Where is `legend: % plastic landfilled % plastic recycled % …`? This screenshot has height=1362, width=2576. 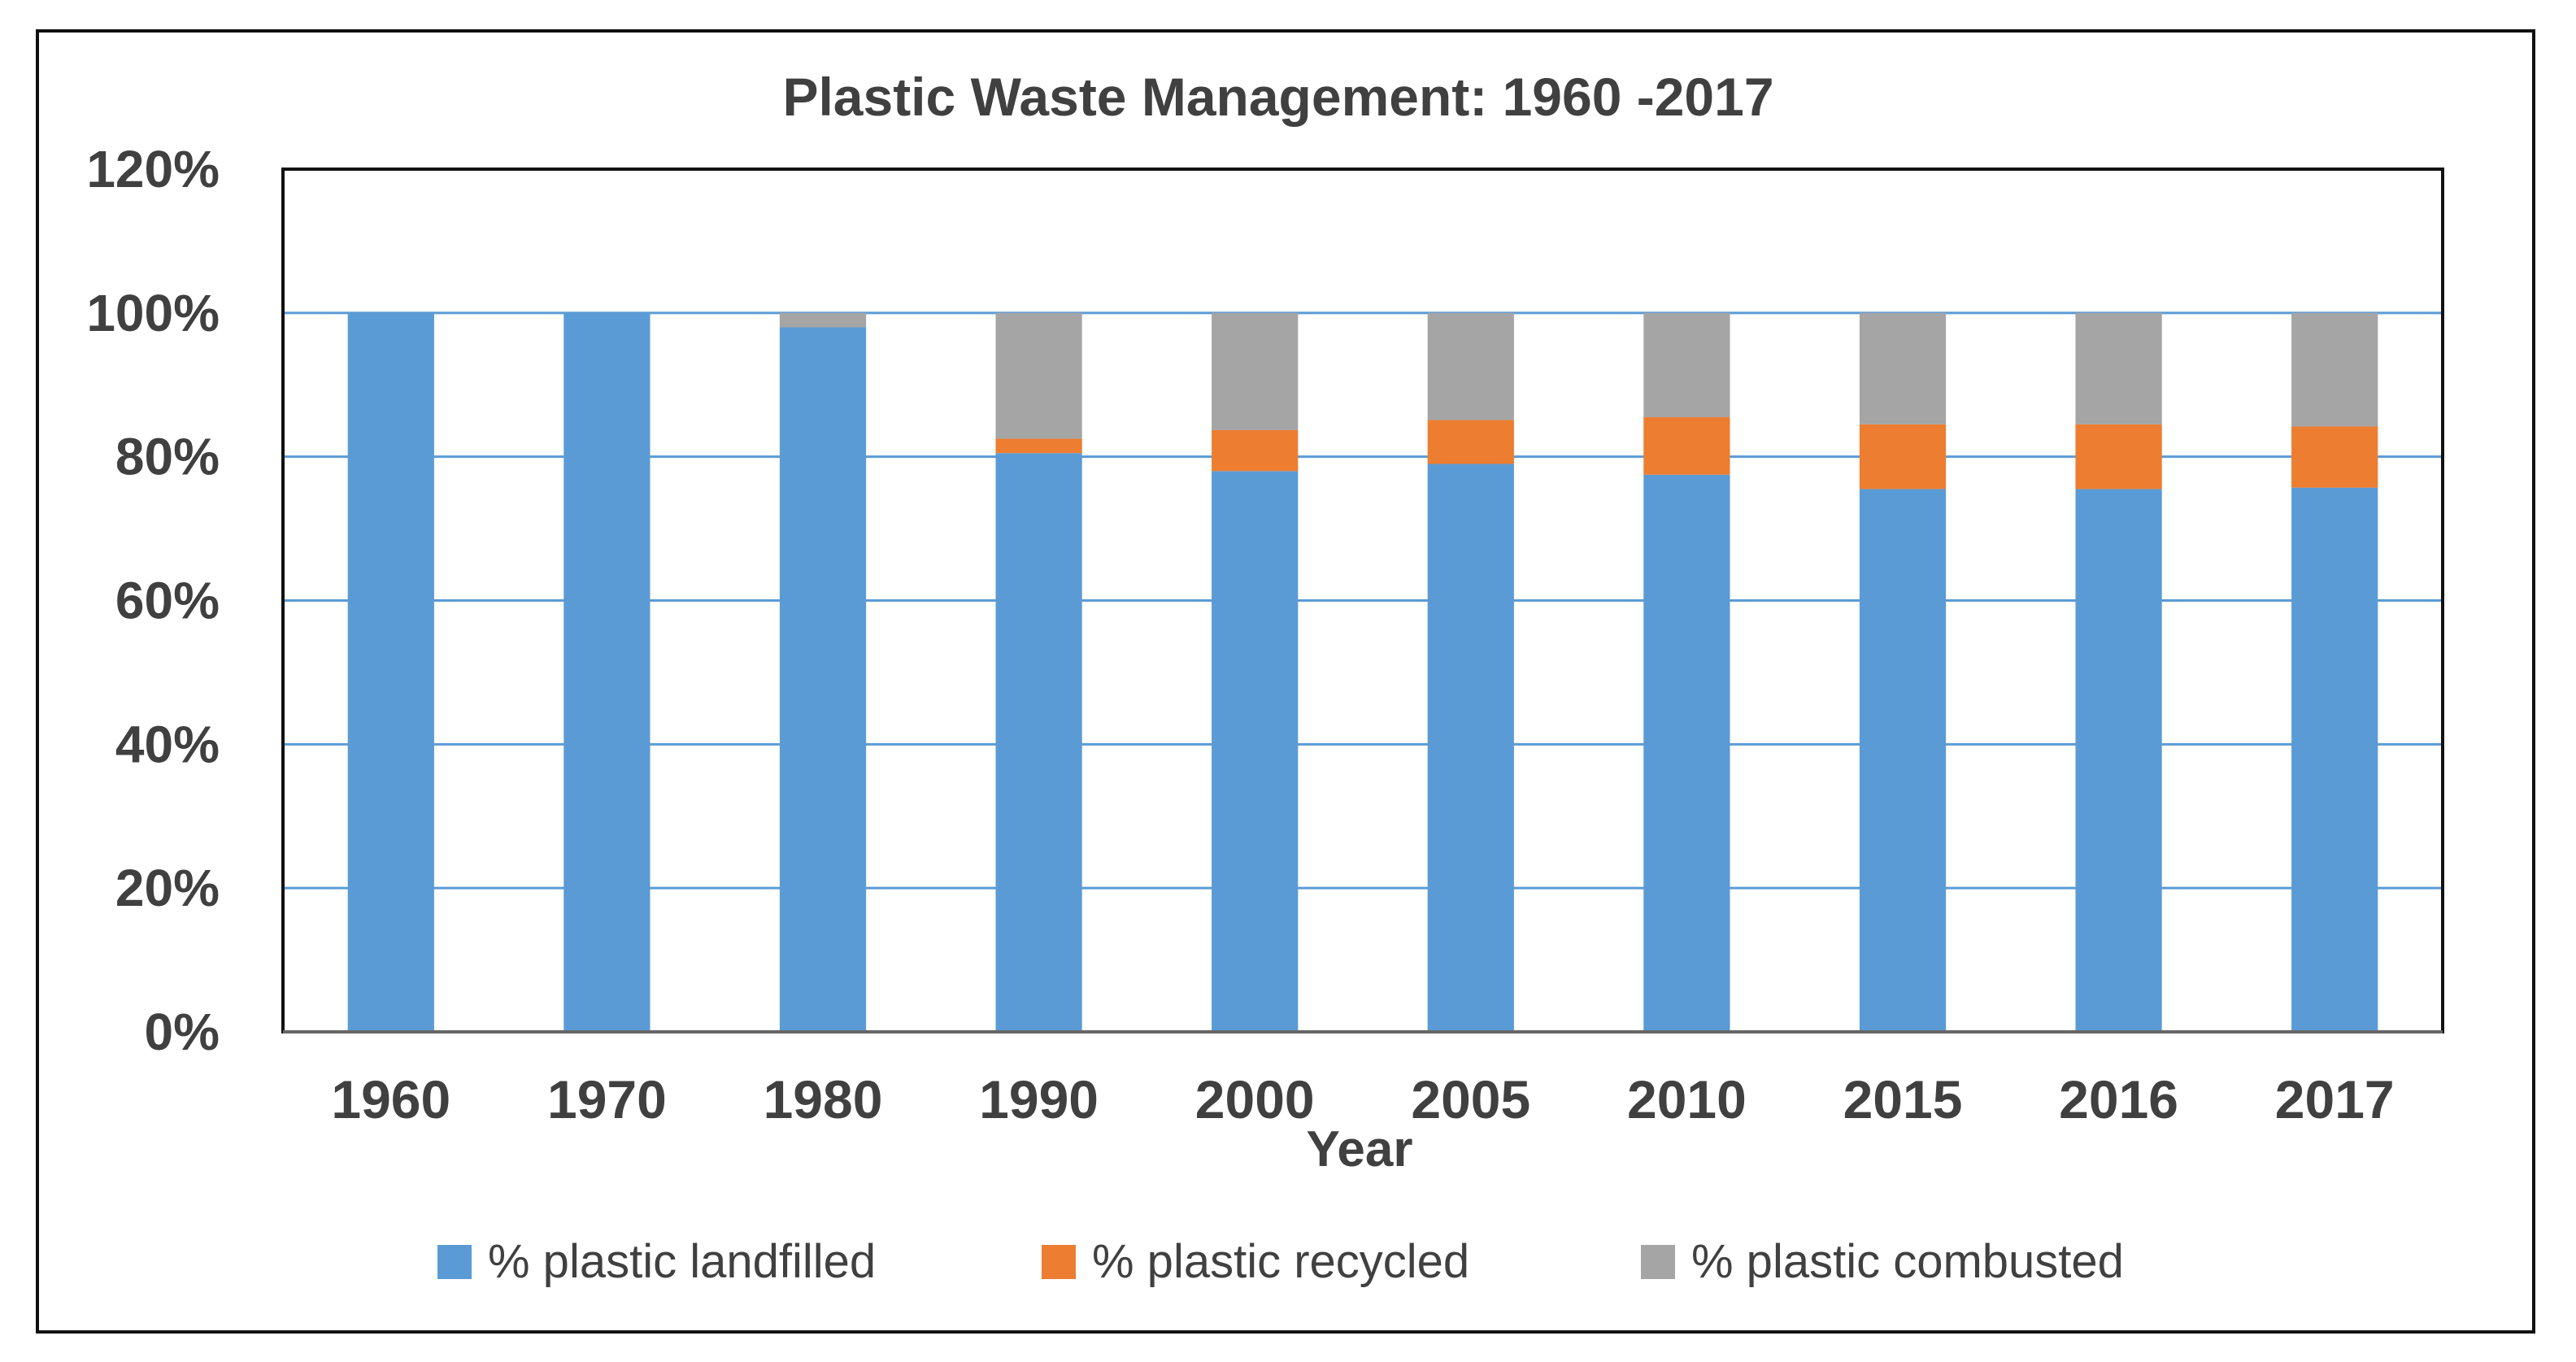
legend: % plastic landfilled % plastic recycled % … is located at coordinates (1281, 1261).